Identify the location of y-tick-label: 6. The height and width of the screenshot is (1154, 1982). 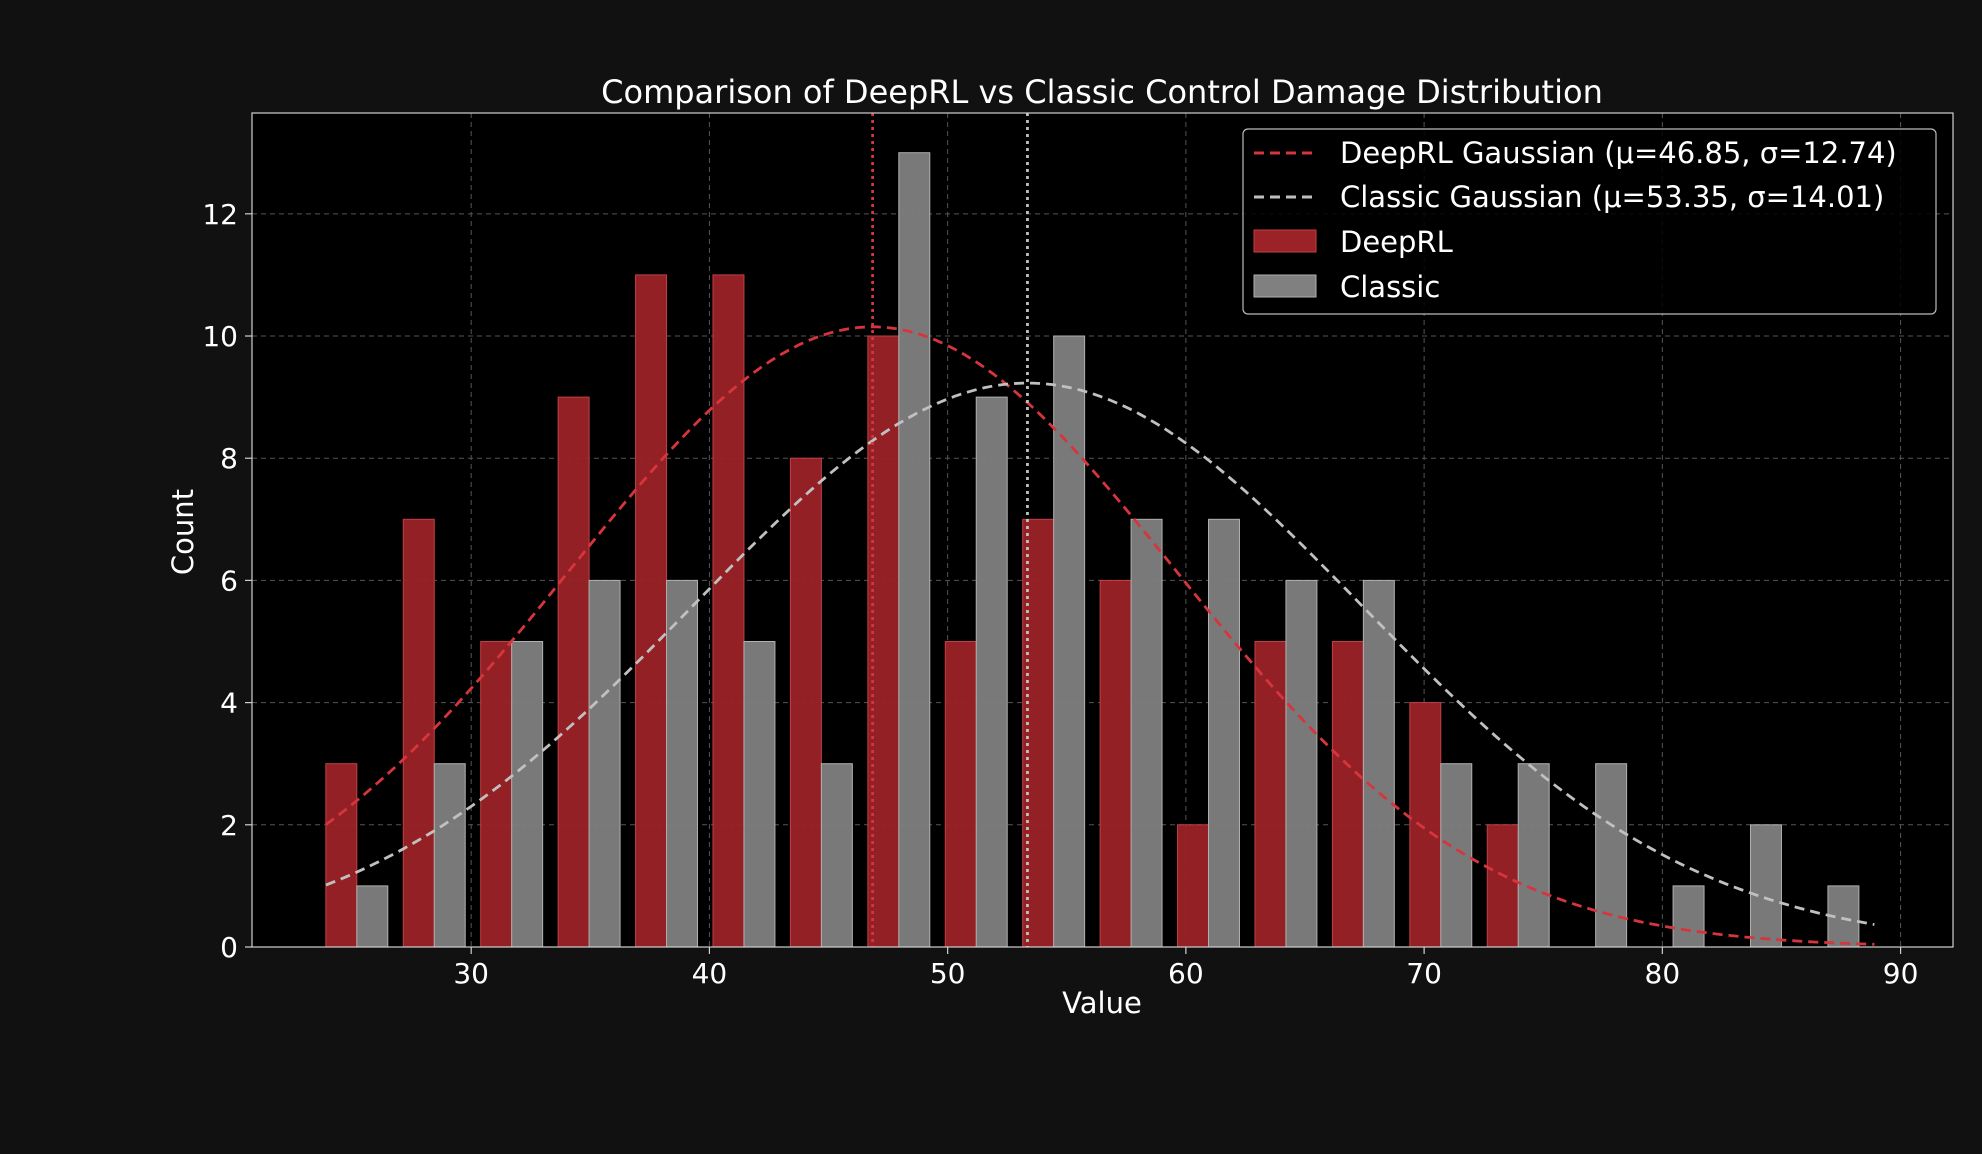
(229, 580).